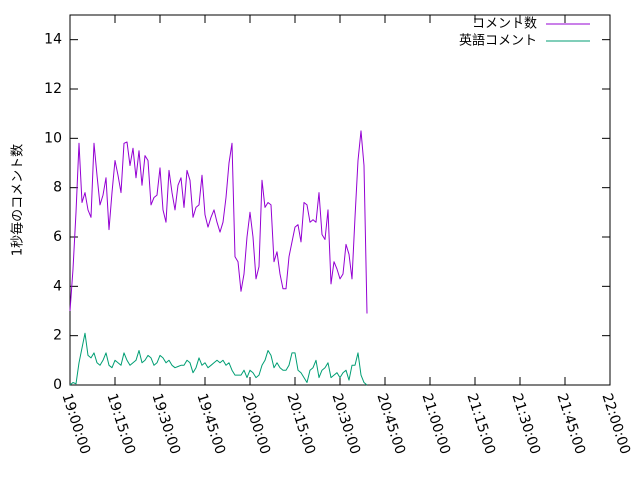 The image size is (640, 480). I want to click on y-axis-title: 1秒毎のコメント数, so click(18, 200).